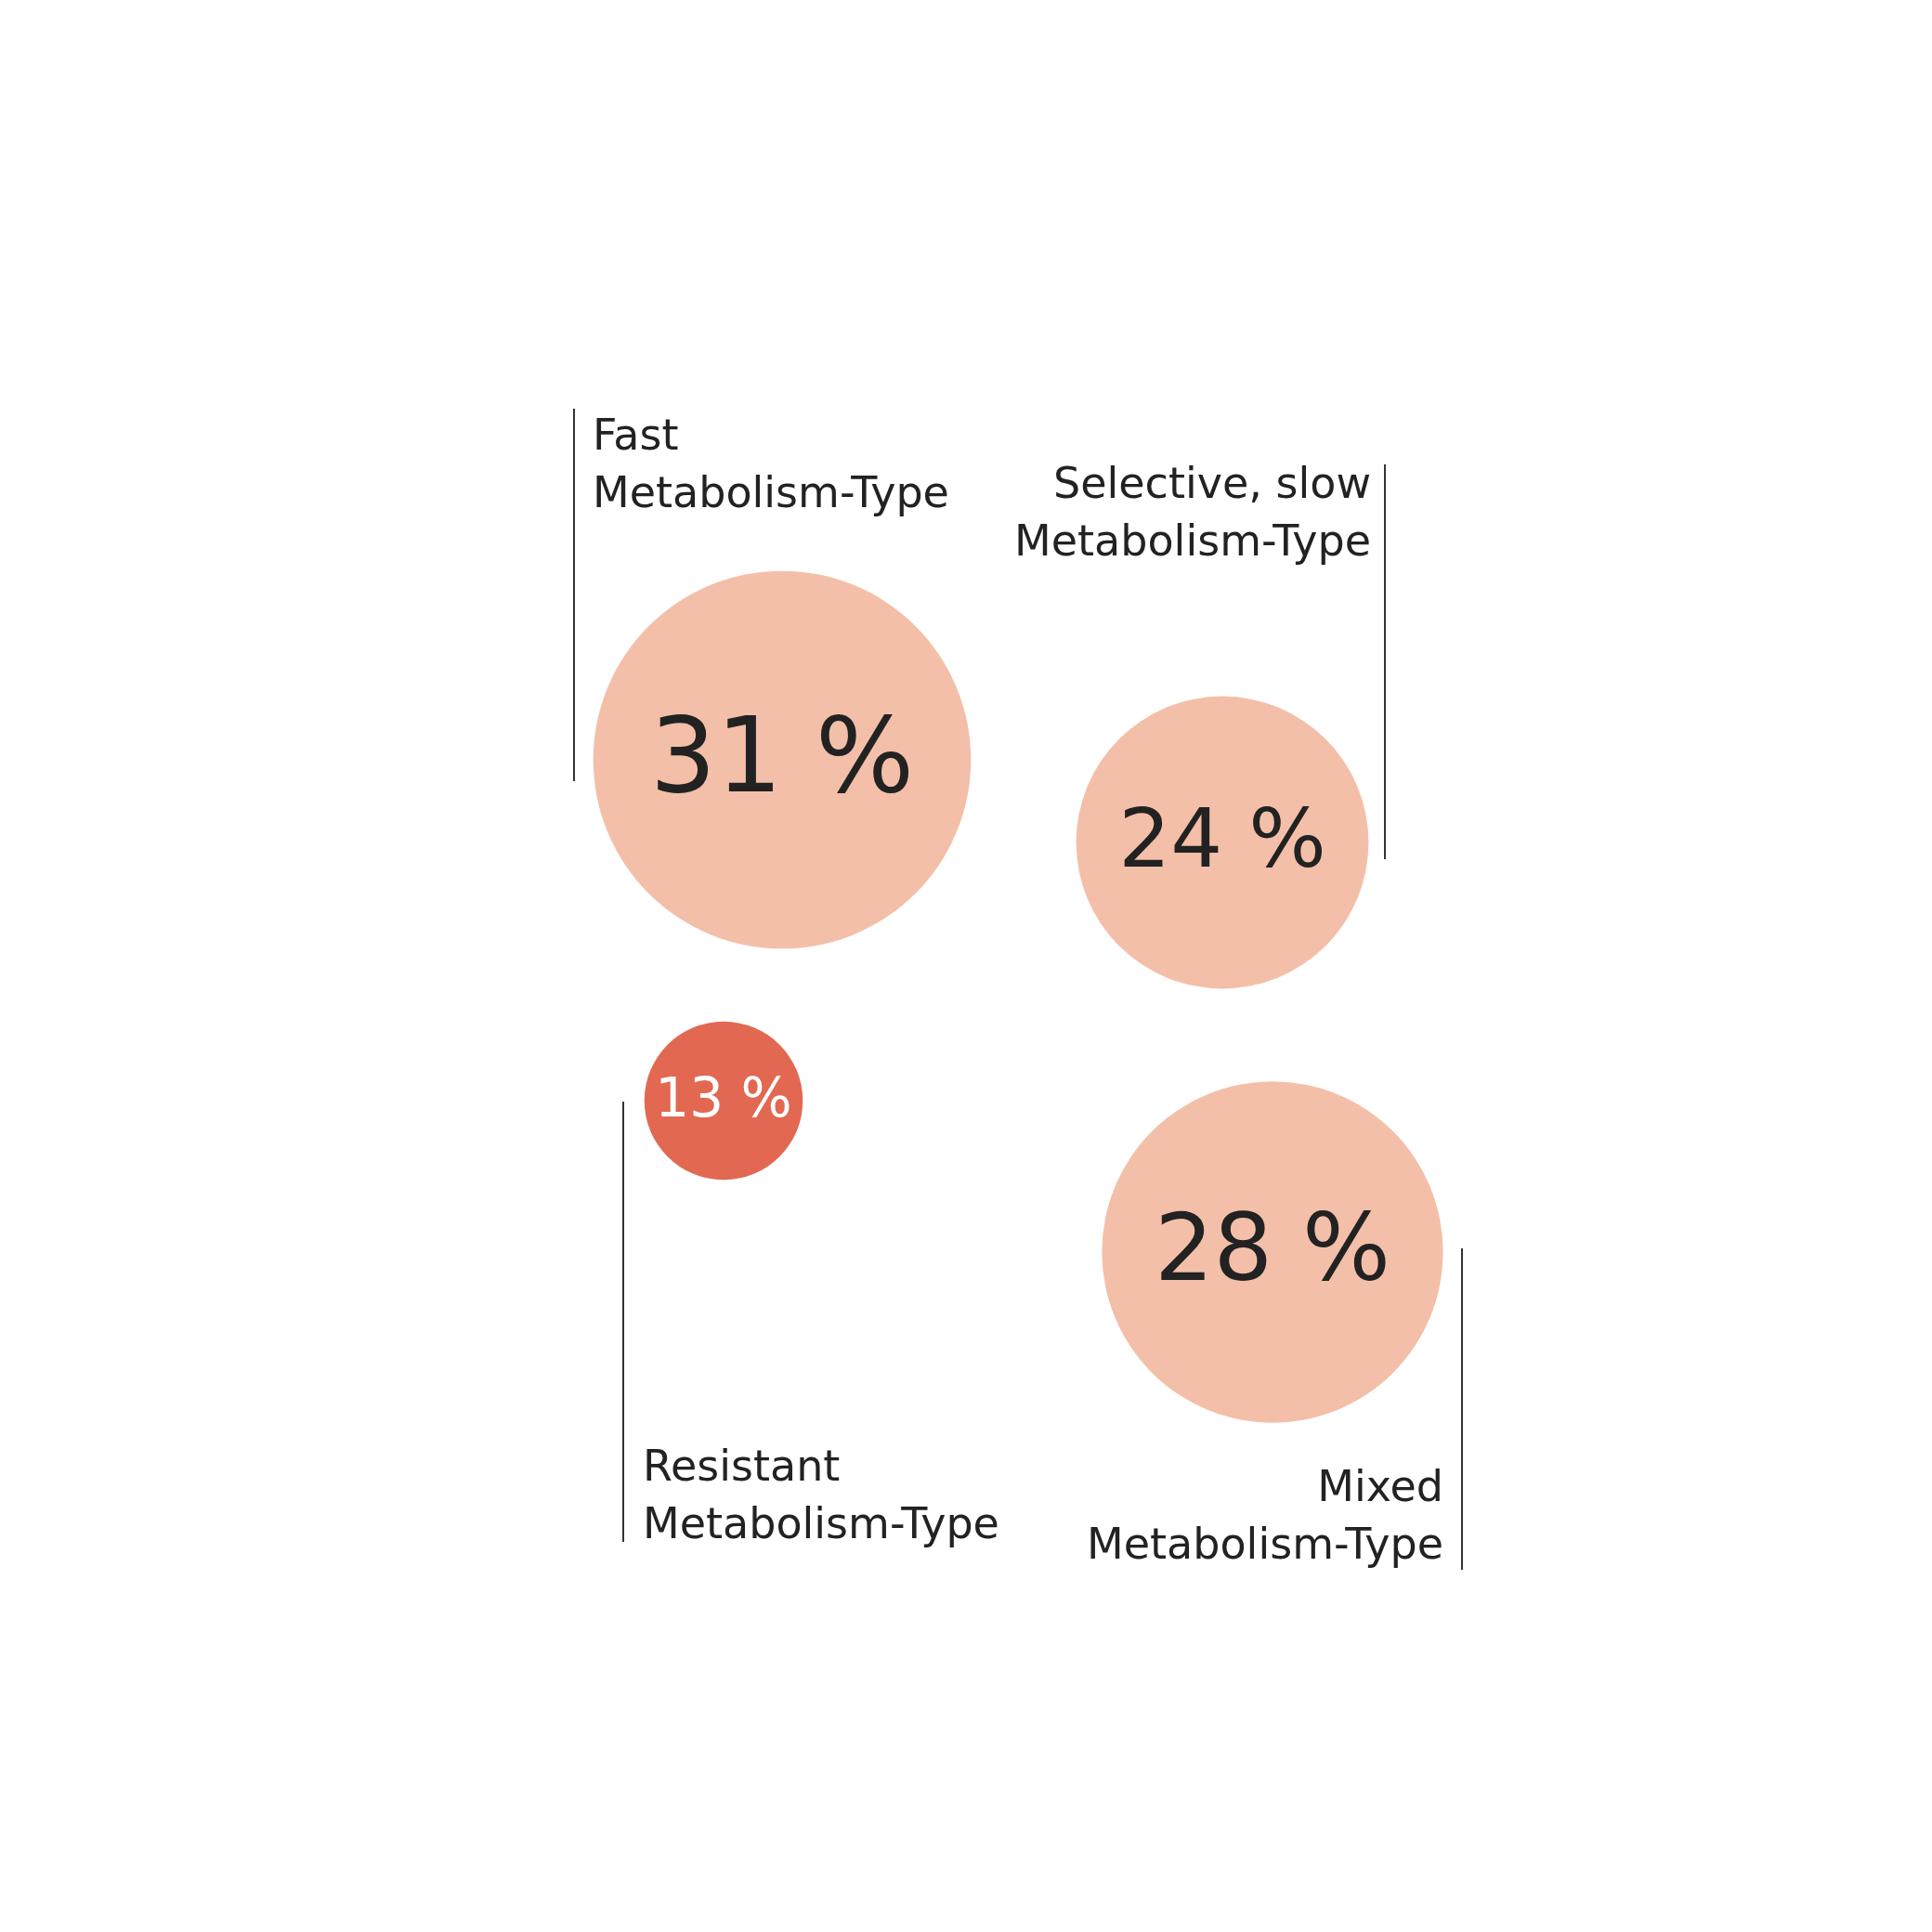 The height and width of the screenshot is (1932, 1932). I want to click on data-label: 24 %, so click(1222, 838).